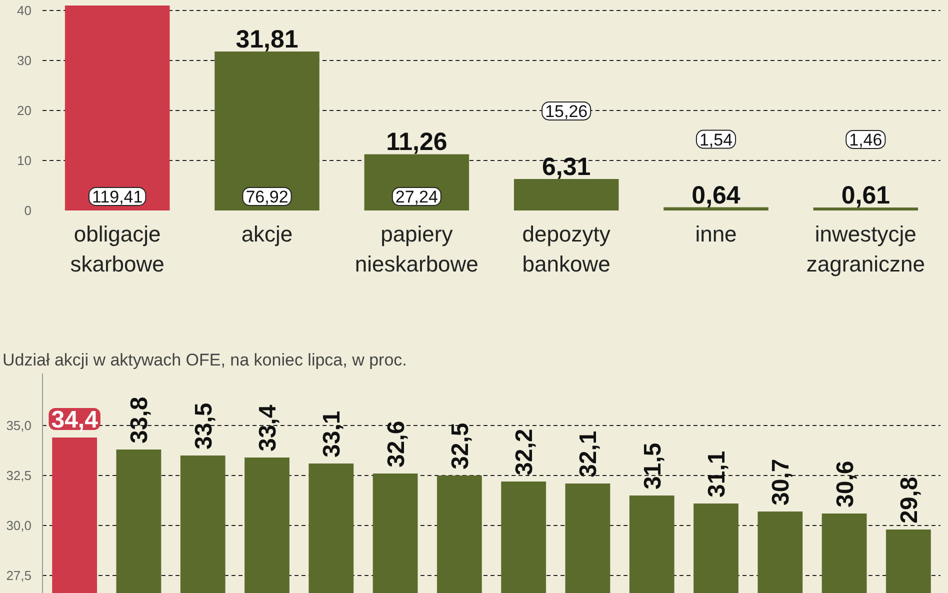 The image size is (948, 593). Describe the element at coordinates (267, 197) in the screenshot. I see `annotation: 76,92` at that location.